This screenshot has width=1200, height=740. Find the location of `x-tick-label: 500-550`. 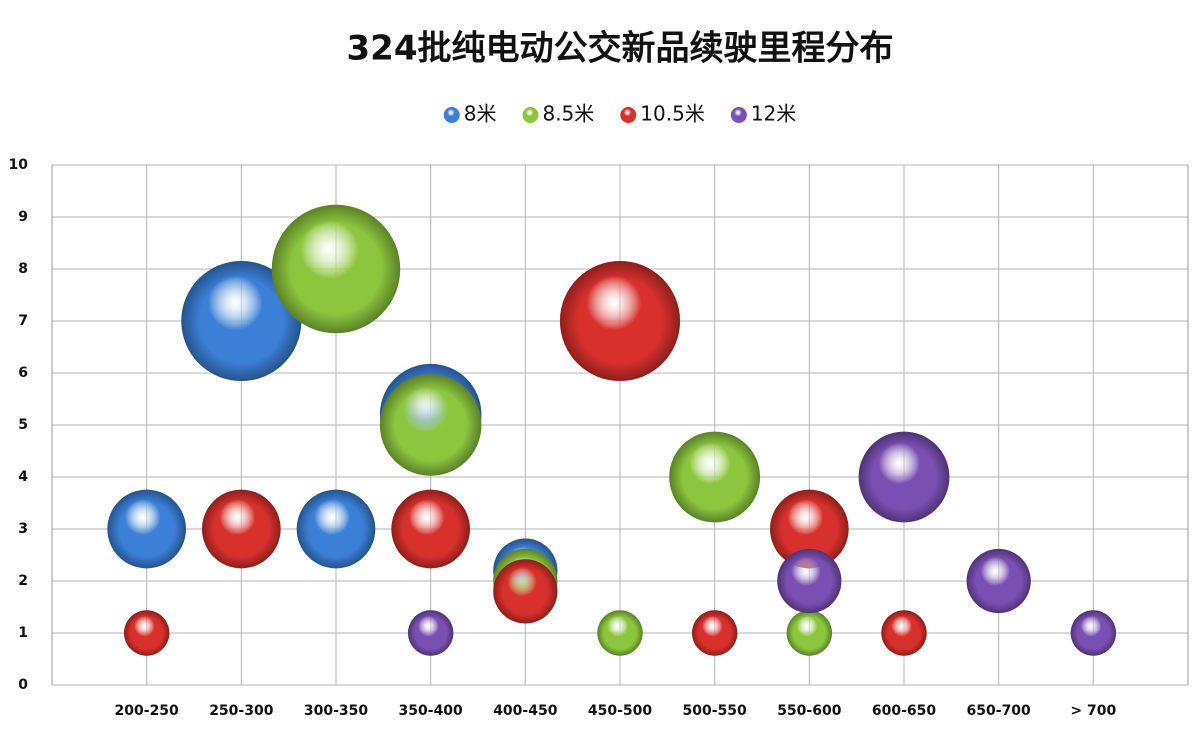

x-tick-label: 500-550 is located at coordinates (715, 711).